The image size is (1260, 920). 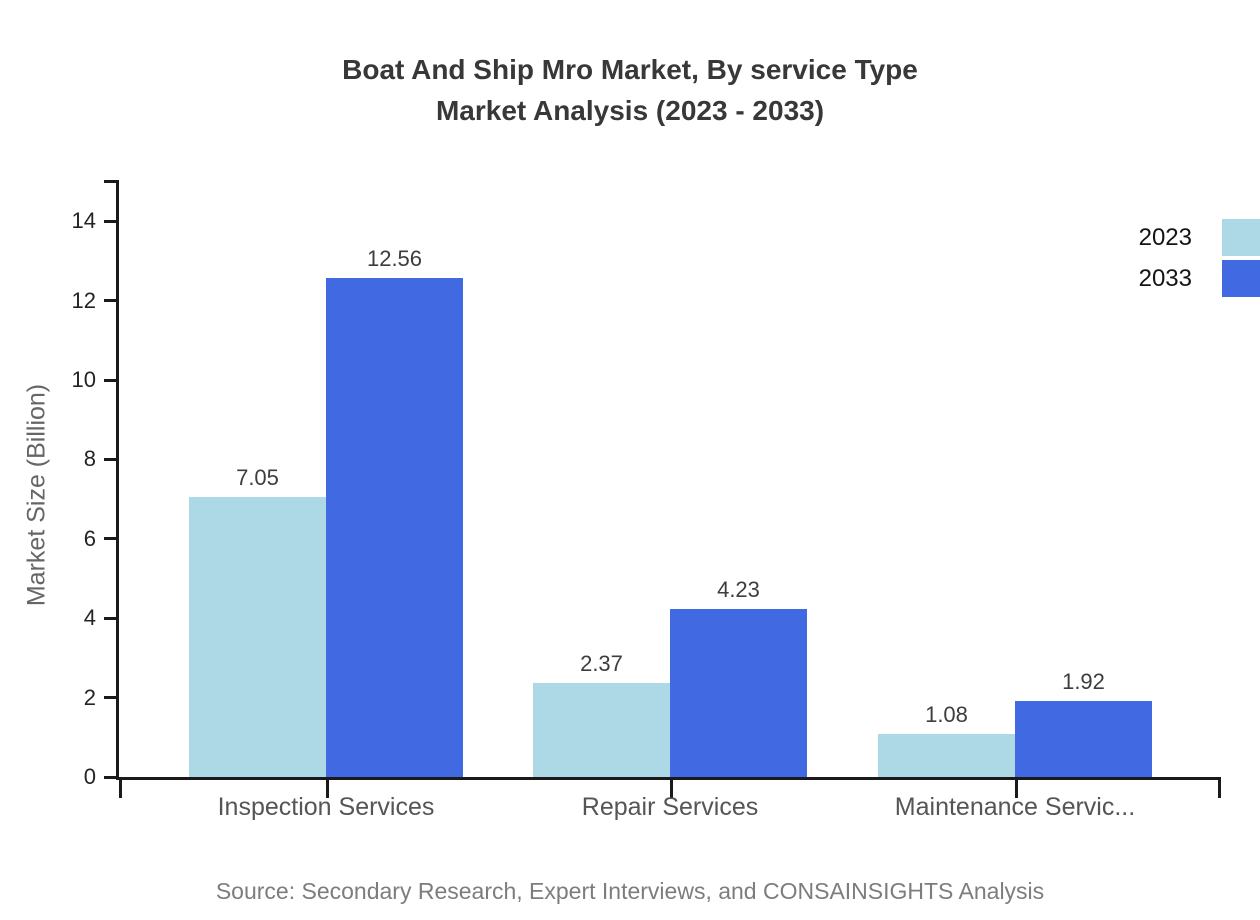 I want to click on bar-2023-inspection-services, so click(x=257, y=637).